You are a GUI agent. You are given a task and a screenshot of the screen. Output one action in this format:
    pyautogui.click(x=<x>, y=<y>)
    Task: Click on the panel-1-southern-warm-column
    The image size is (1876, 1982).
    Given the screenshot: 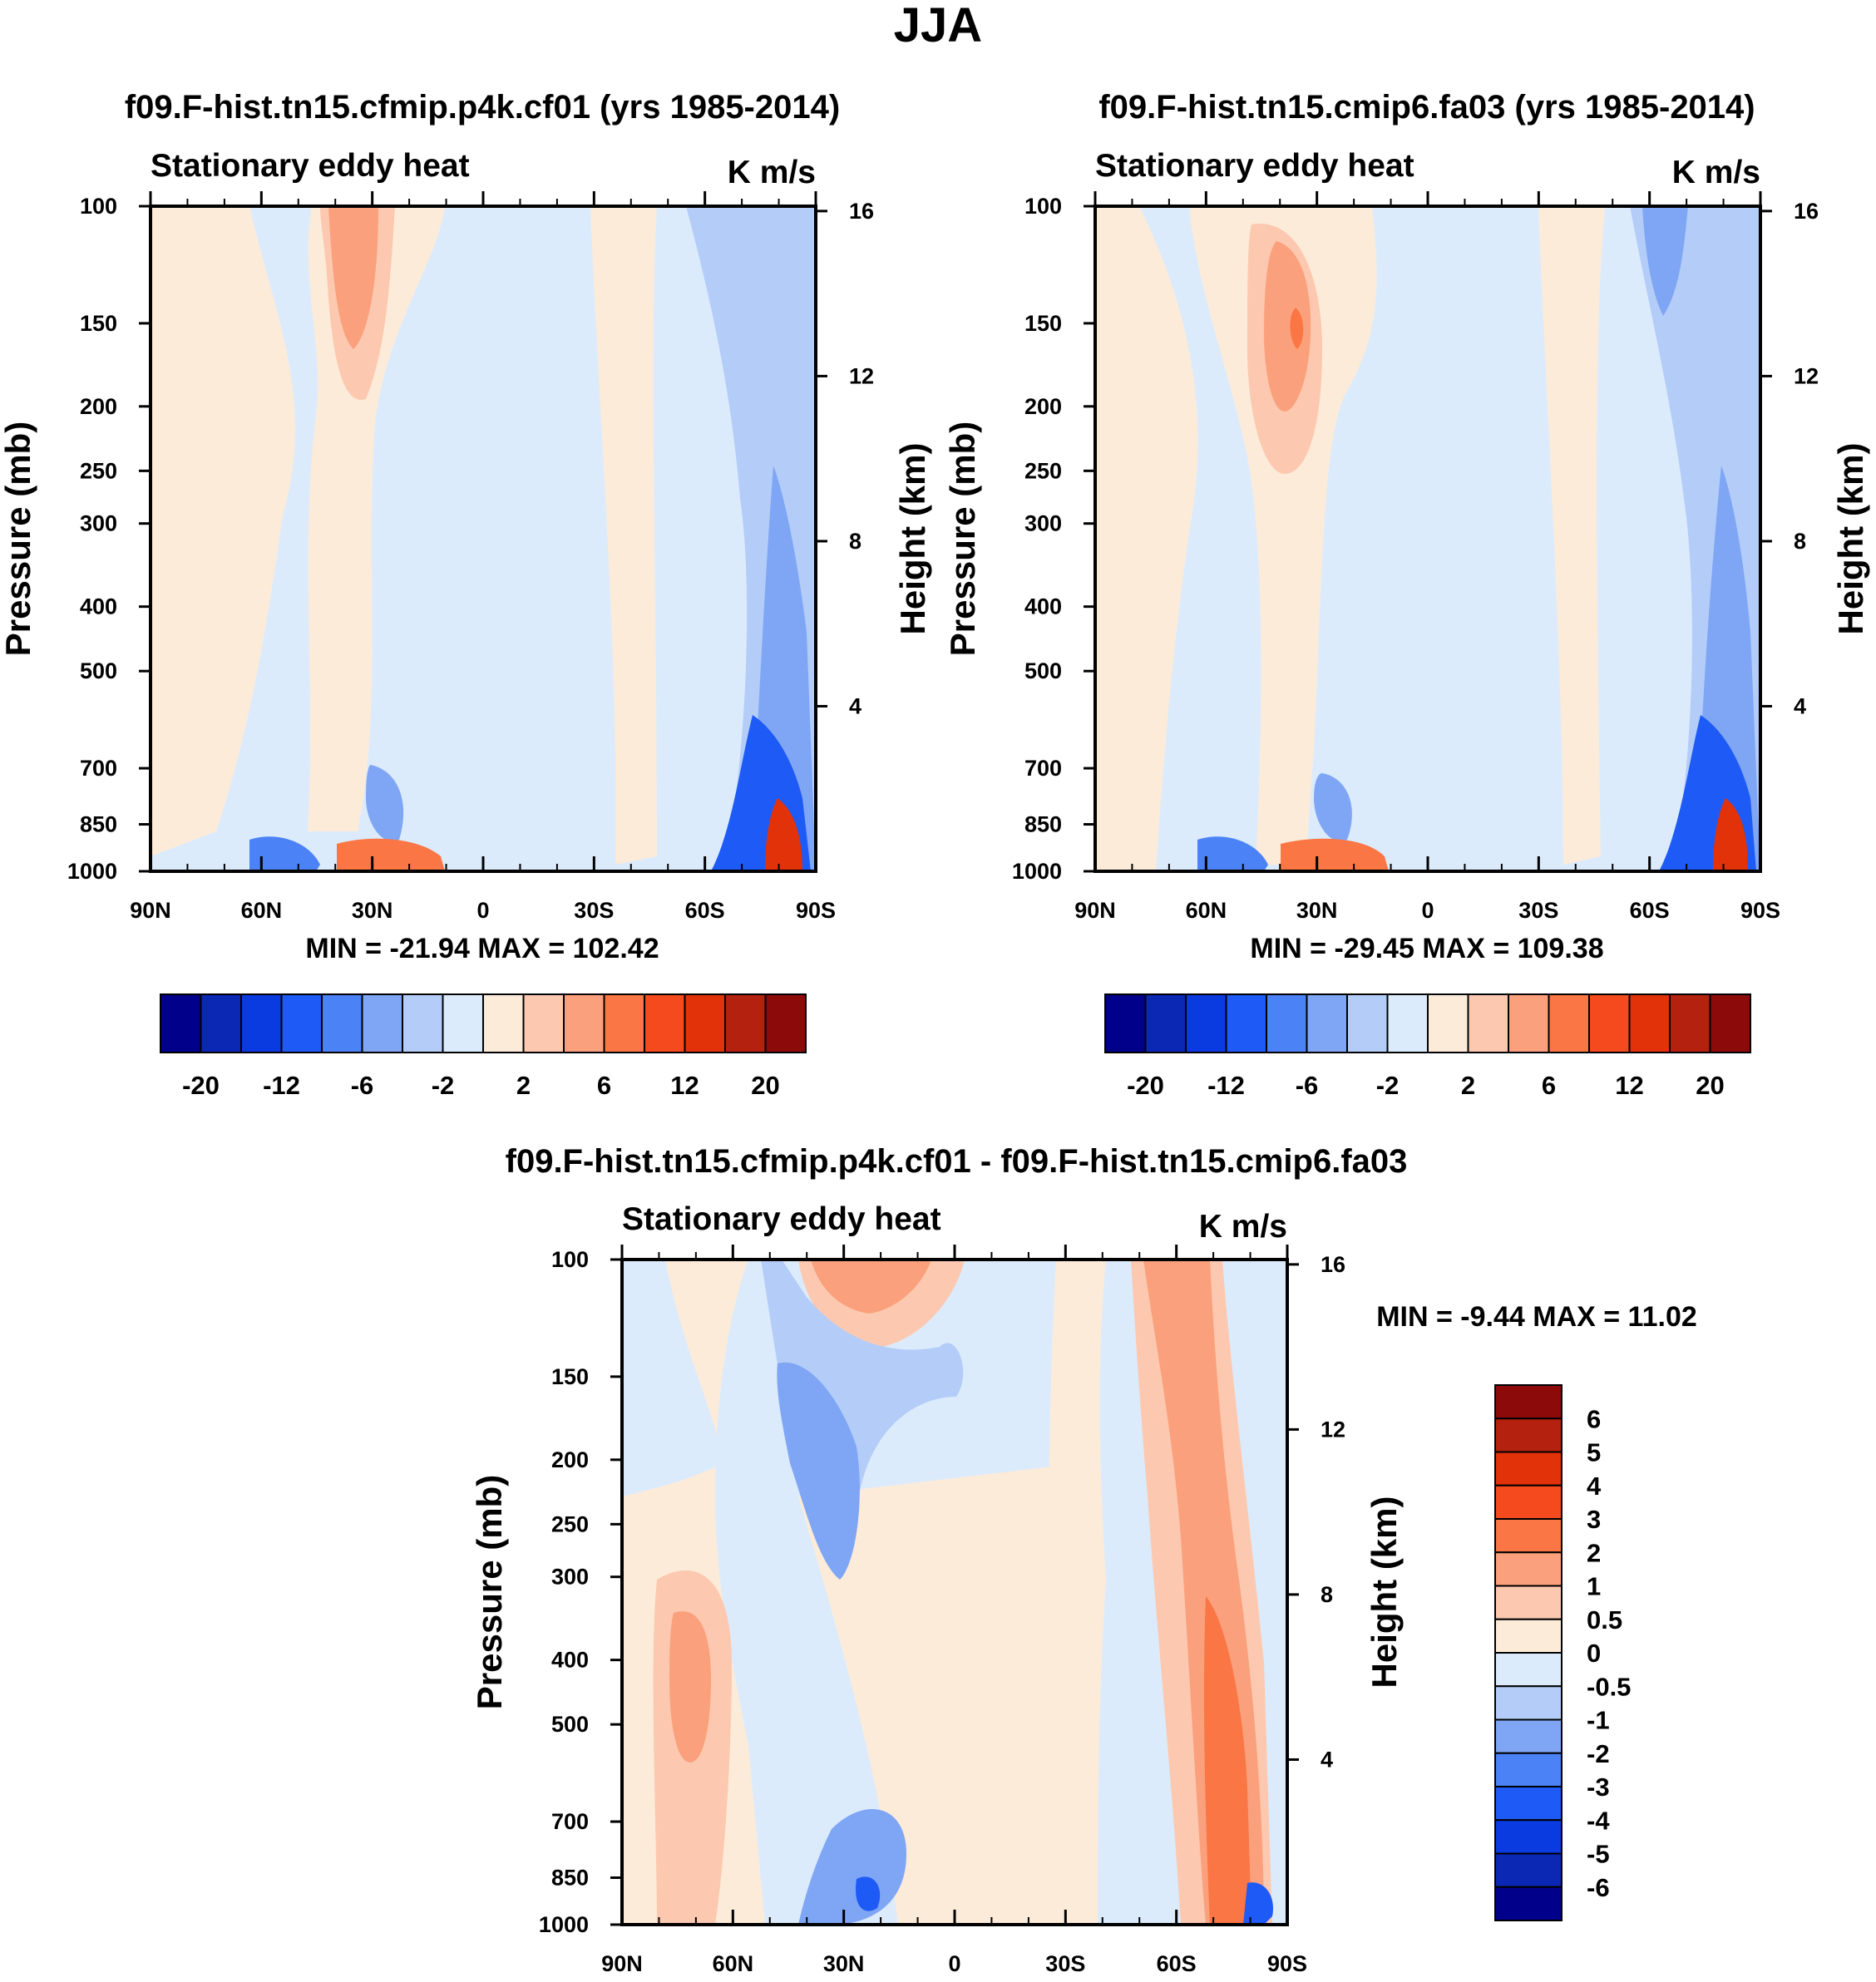 What is the action you would take?
    pyautogui.click(x=623, y=535)
    